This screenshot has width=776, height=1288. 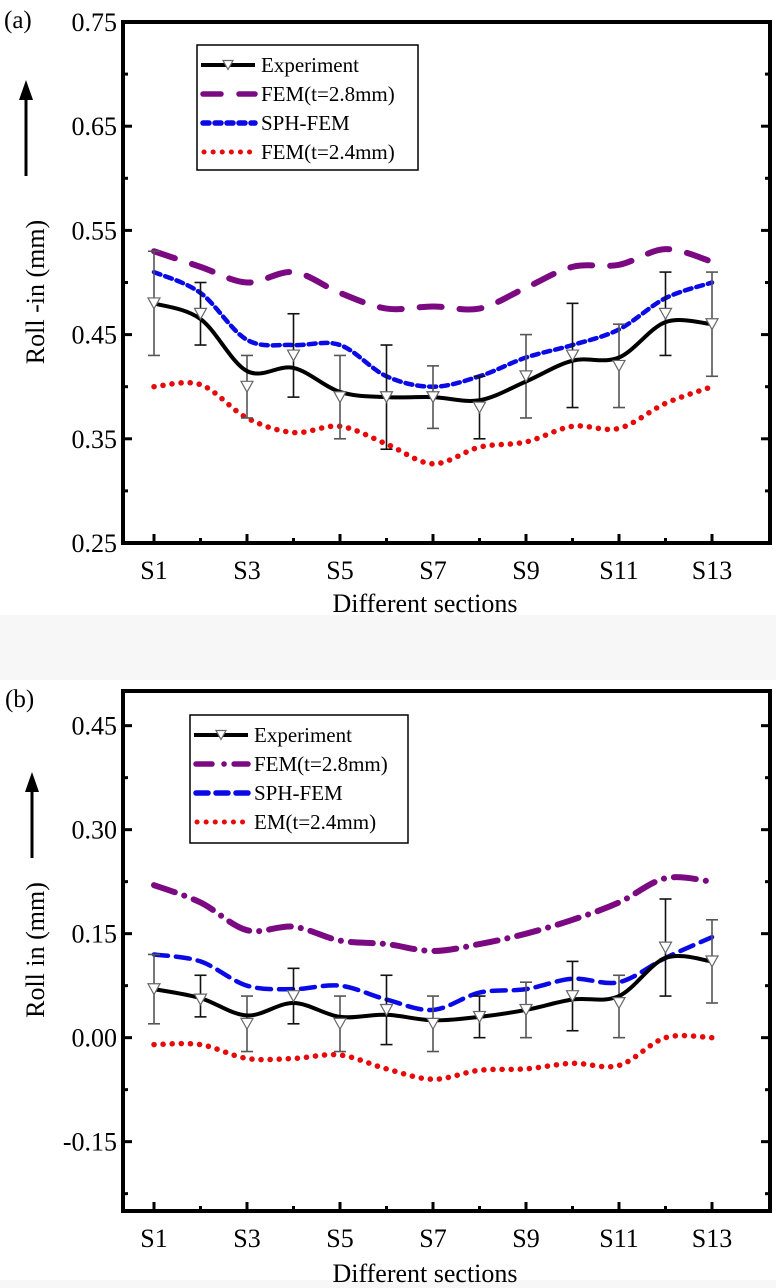 I want to click on panel-a-y-tick-labels: 0.25 0.35 0.45 0.55 0.65 0.75, so click(x=95, y=283).